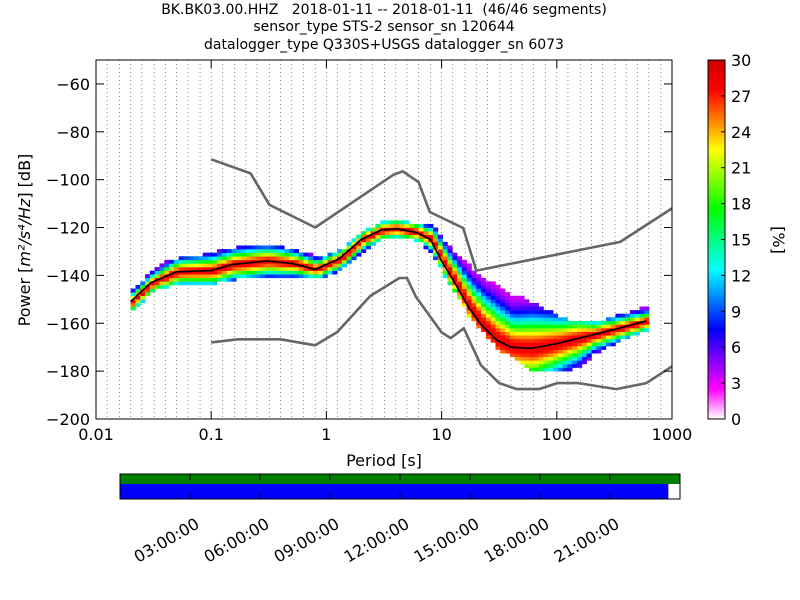  What do you see at coordinates (736, 347) in the screenshot?
I see `colorbar-tick-label: 6` at bounding box center [736, 347].